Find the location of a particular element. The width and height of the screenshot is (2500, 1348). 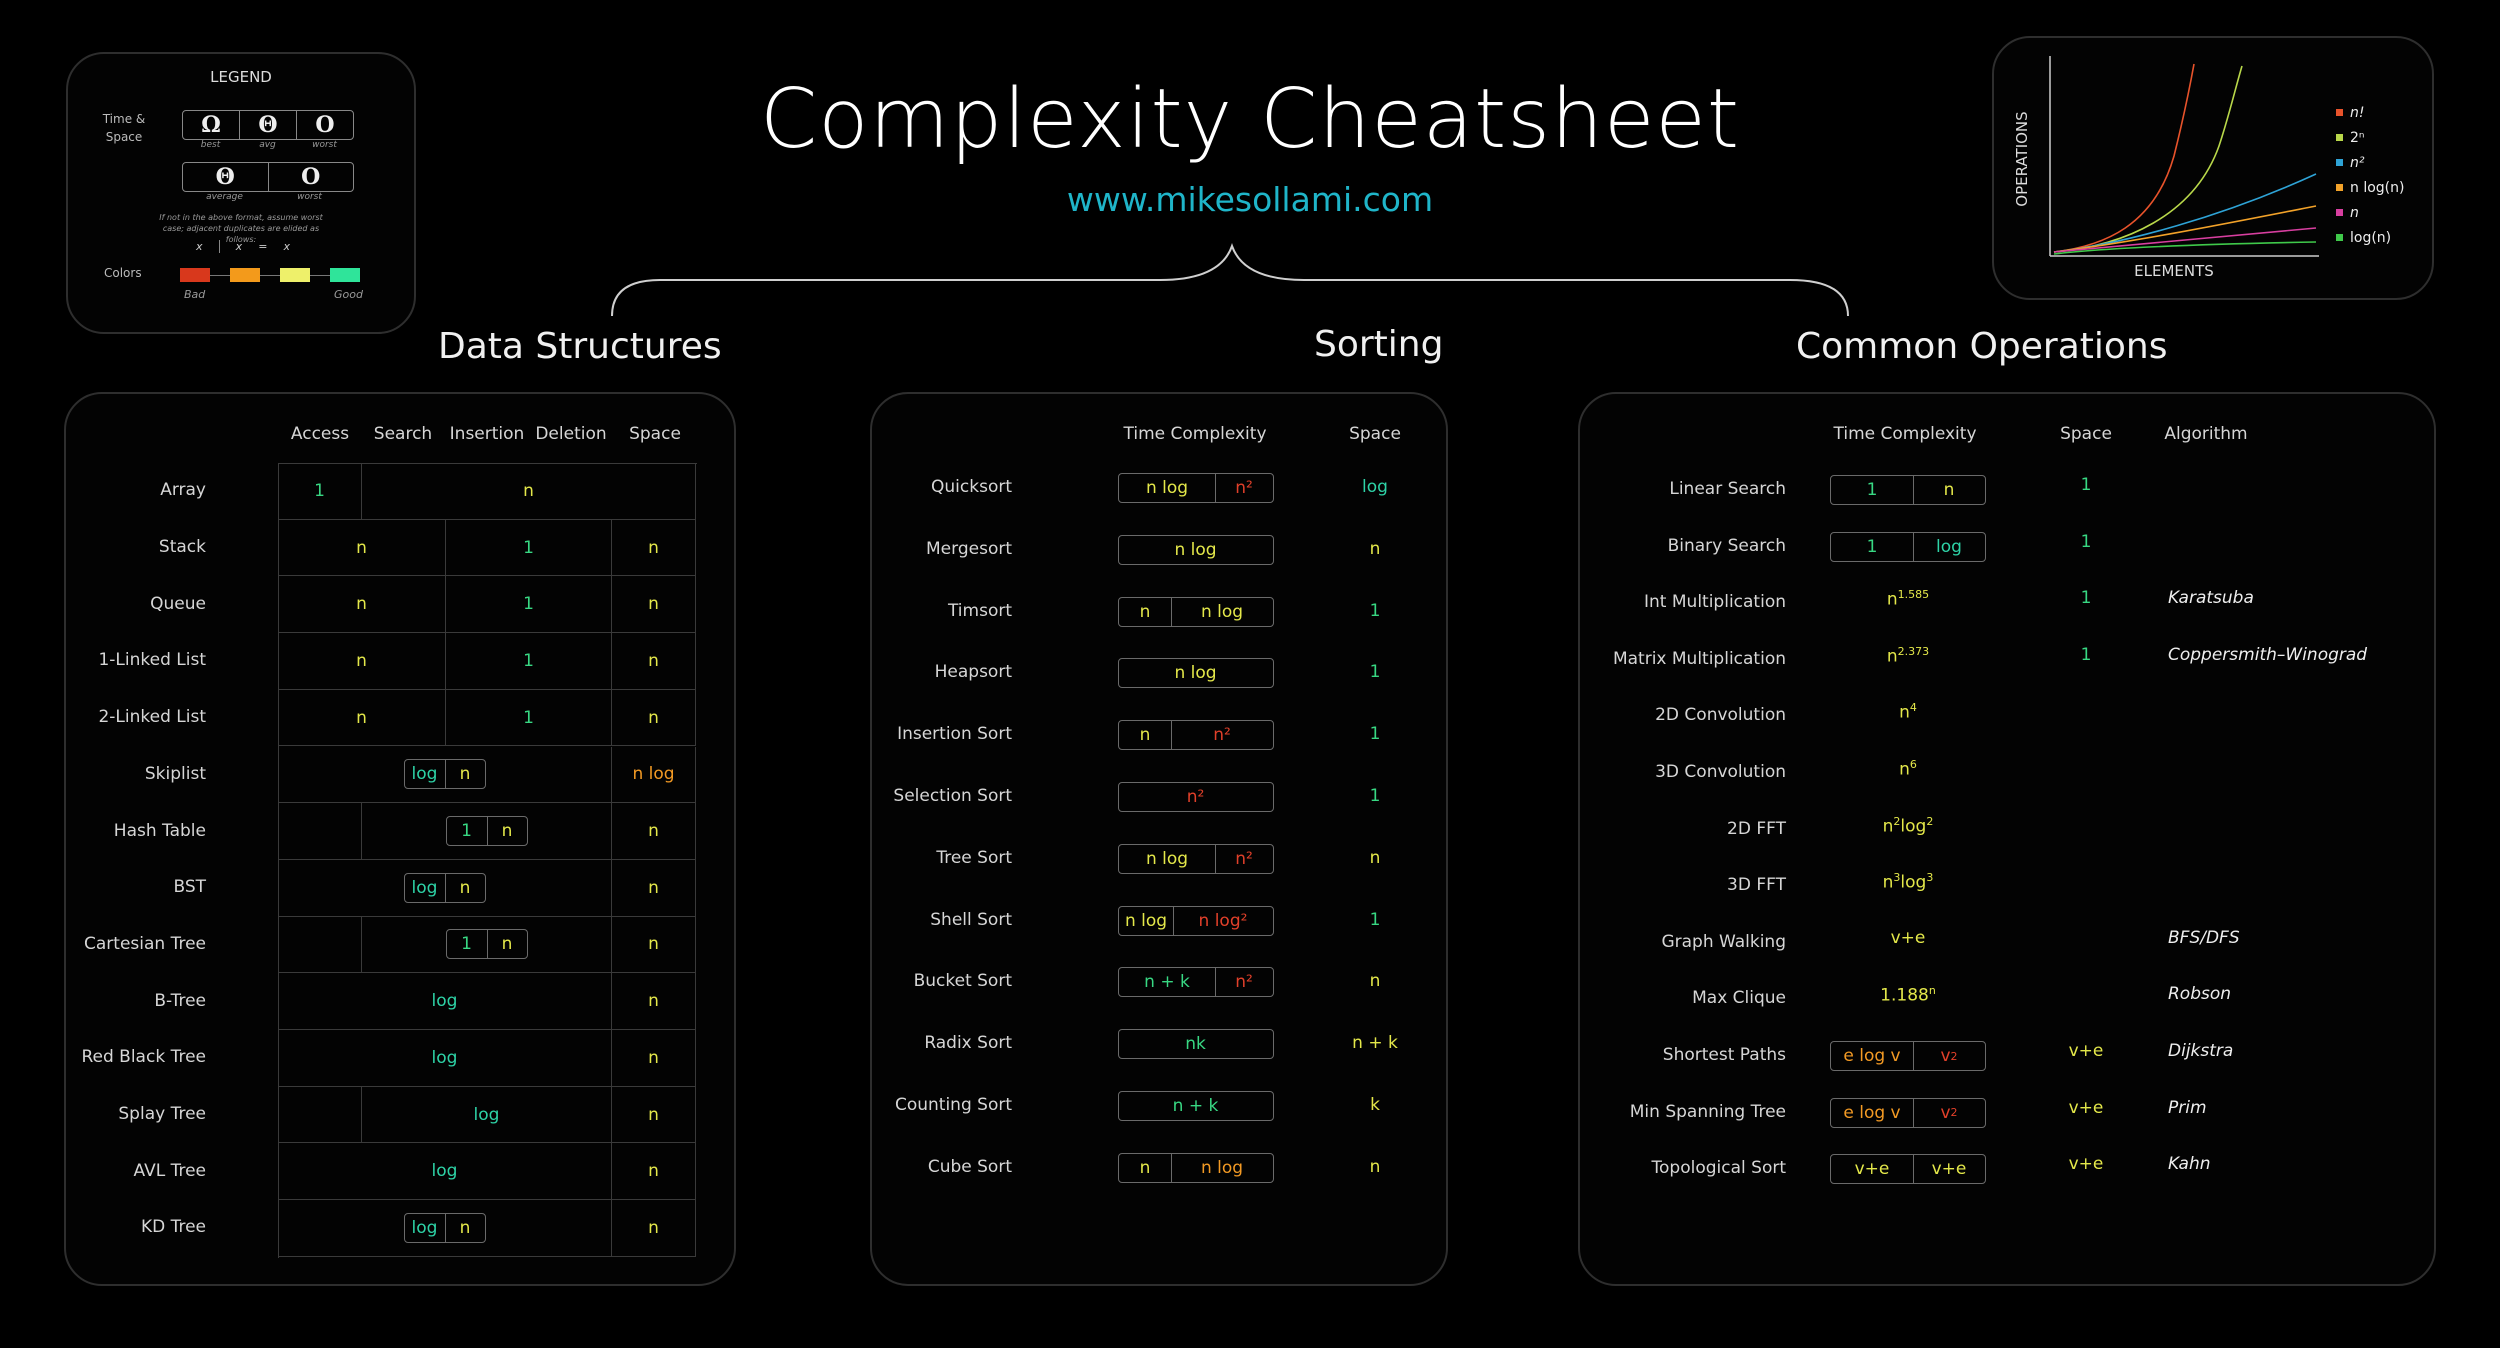

sort-space-value: k is located at coordinates (1375, 1105).